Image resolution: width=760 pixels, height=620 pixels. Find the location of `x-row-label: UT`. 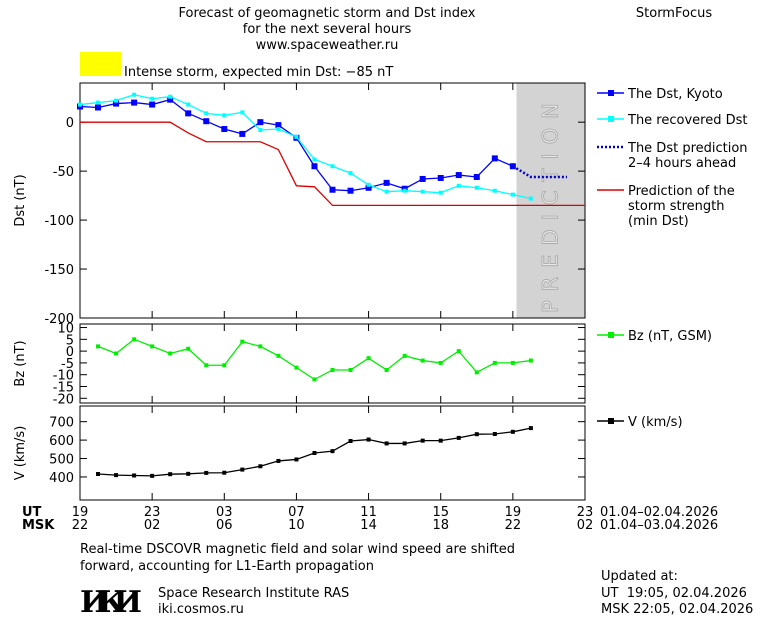

x-row-label: UT is located at coordinates (32, 512).